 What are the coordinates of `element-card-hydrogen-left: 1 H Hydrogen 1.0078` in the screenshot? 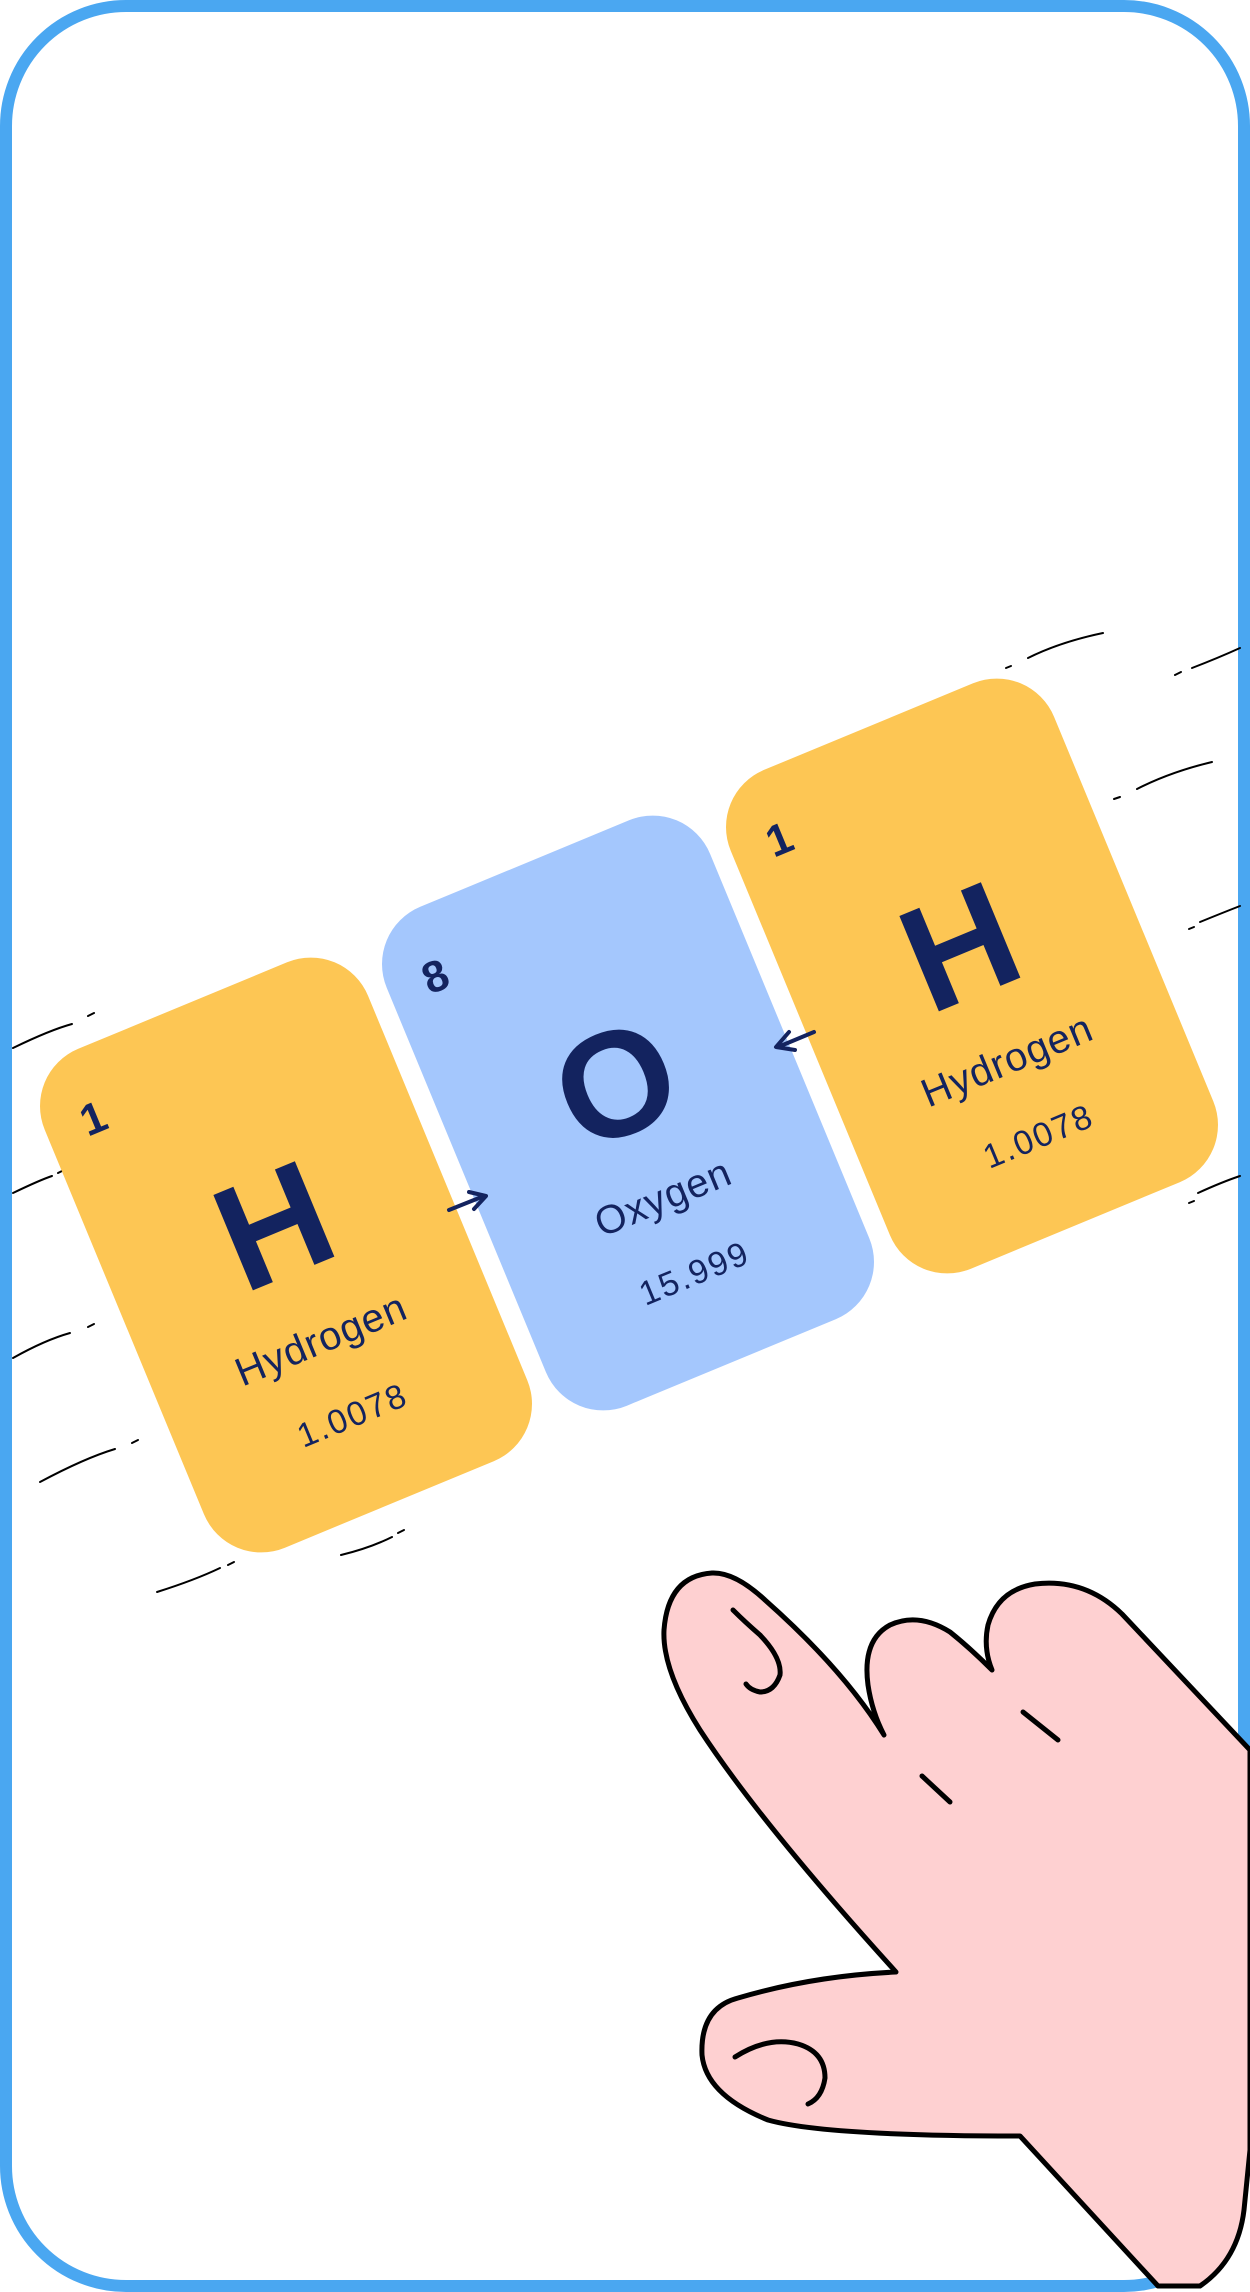 It's located at (286, 1255).